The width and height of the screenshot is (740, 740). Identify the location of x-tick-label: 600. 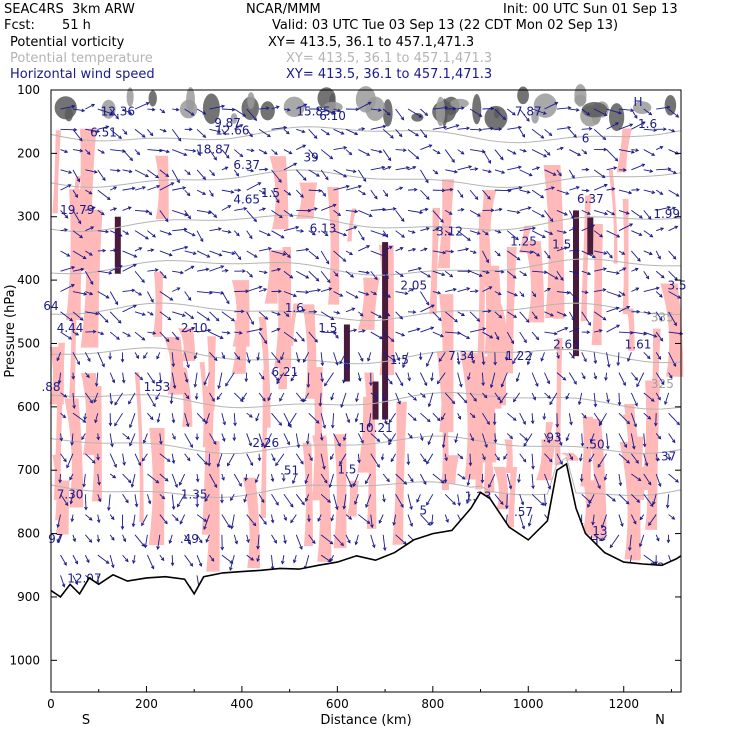
(337, 704).